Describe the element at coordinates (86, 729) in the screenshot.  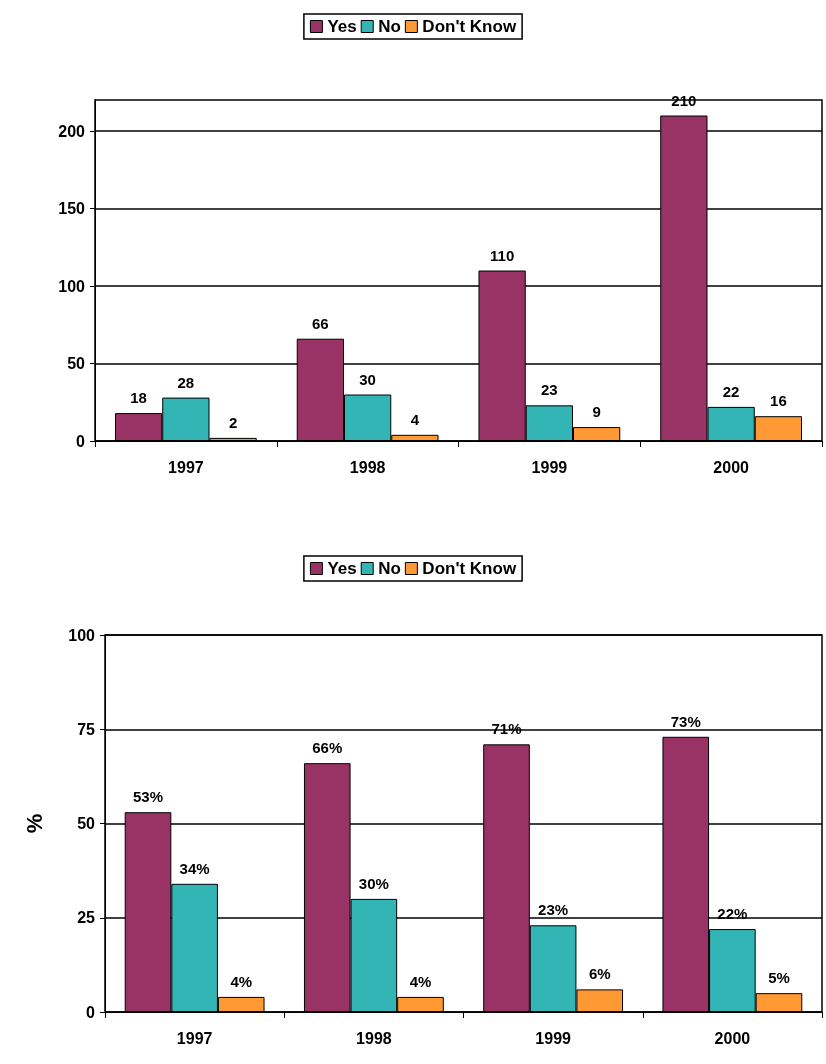
I see `y-tick-label: 75` at that location.